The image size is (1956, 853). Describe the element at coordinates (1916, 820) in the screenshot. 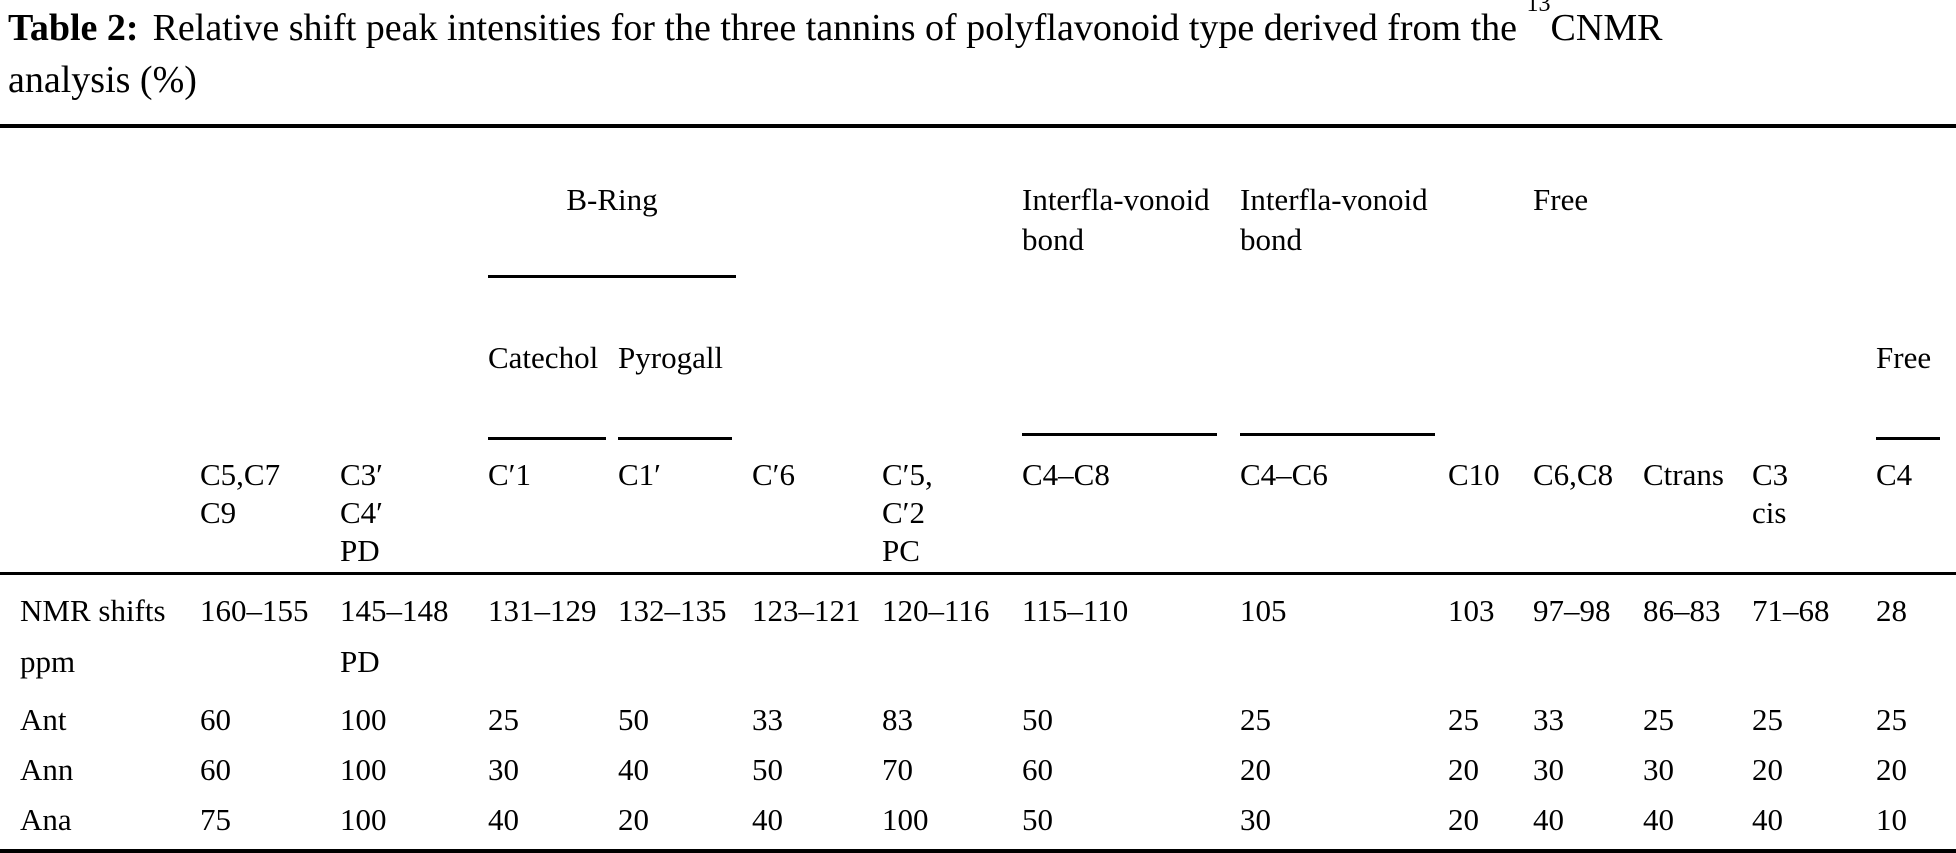

I see `cell: 10` at that location.